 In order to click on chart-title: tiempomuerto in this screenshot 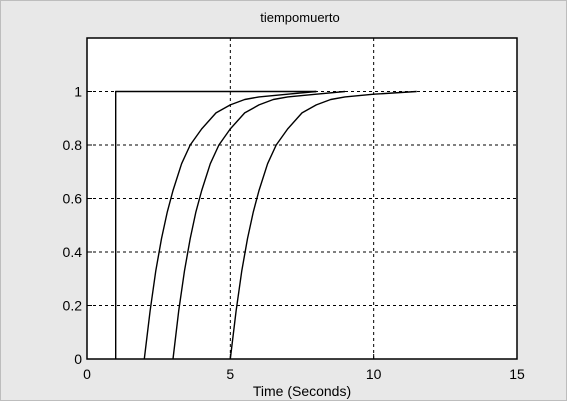, I will do `click(299, 17)`.